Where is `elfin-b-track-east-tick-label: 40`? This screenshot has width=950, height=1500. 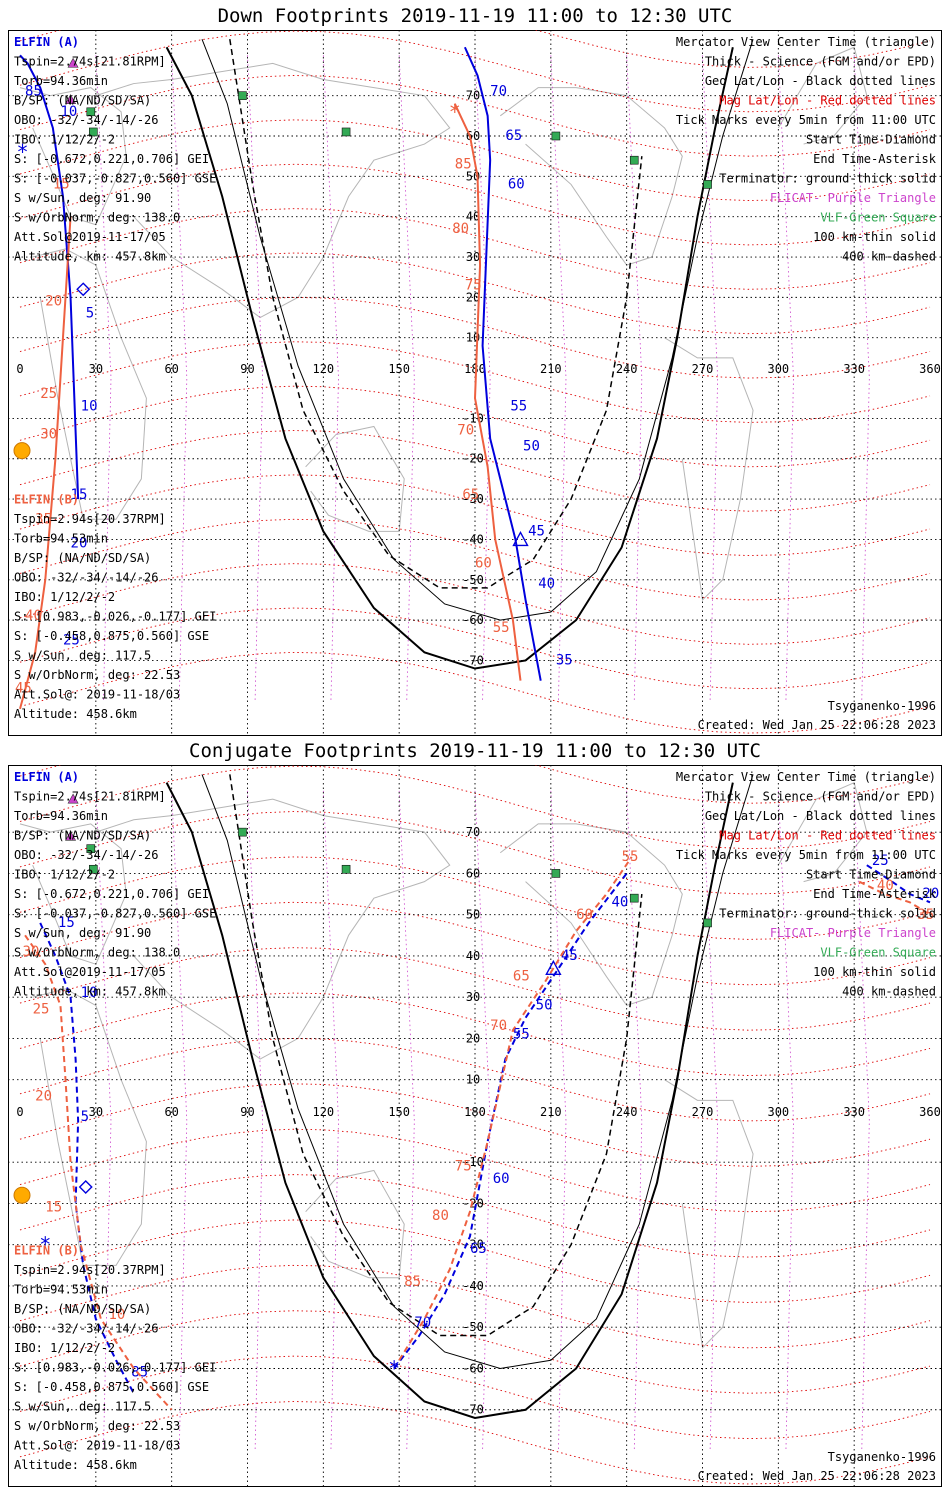
elfin-b-track-east-tick-label: 40 is located at coordinates (885, 886).